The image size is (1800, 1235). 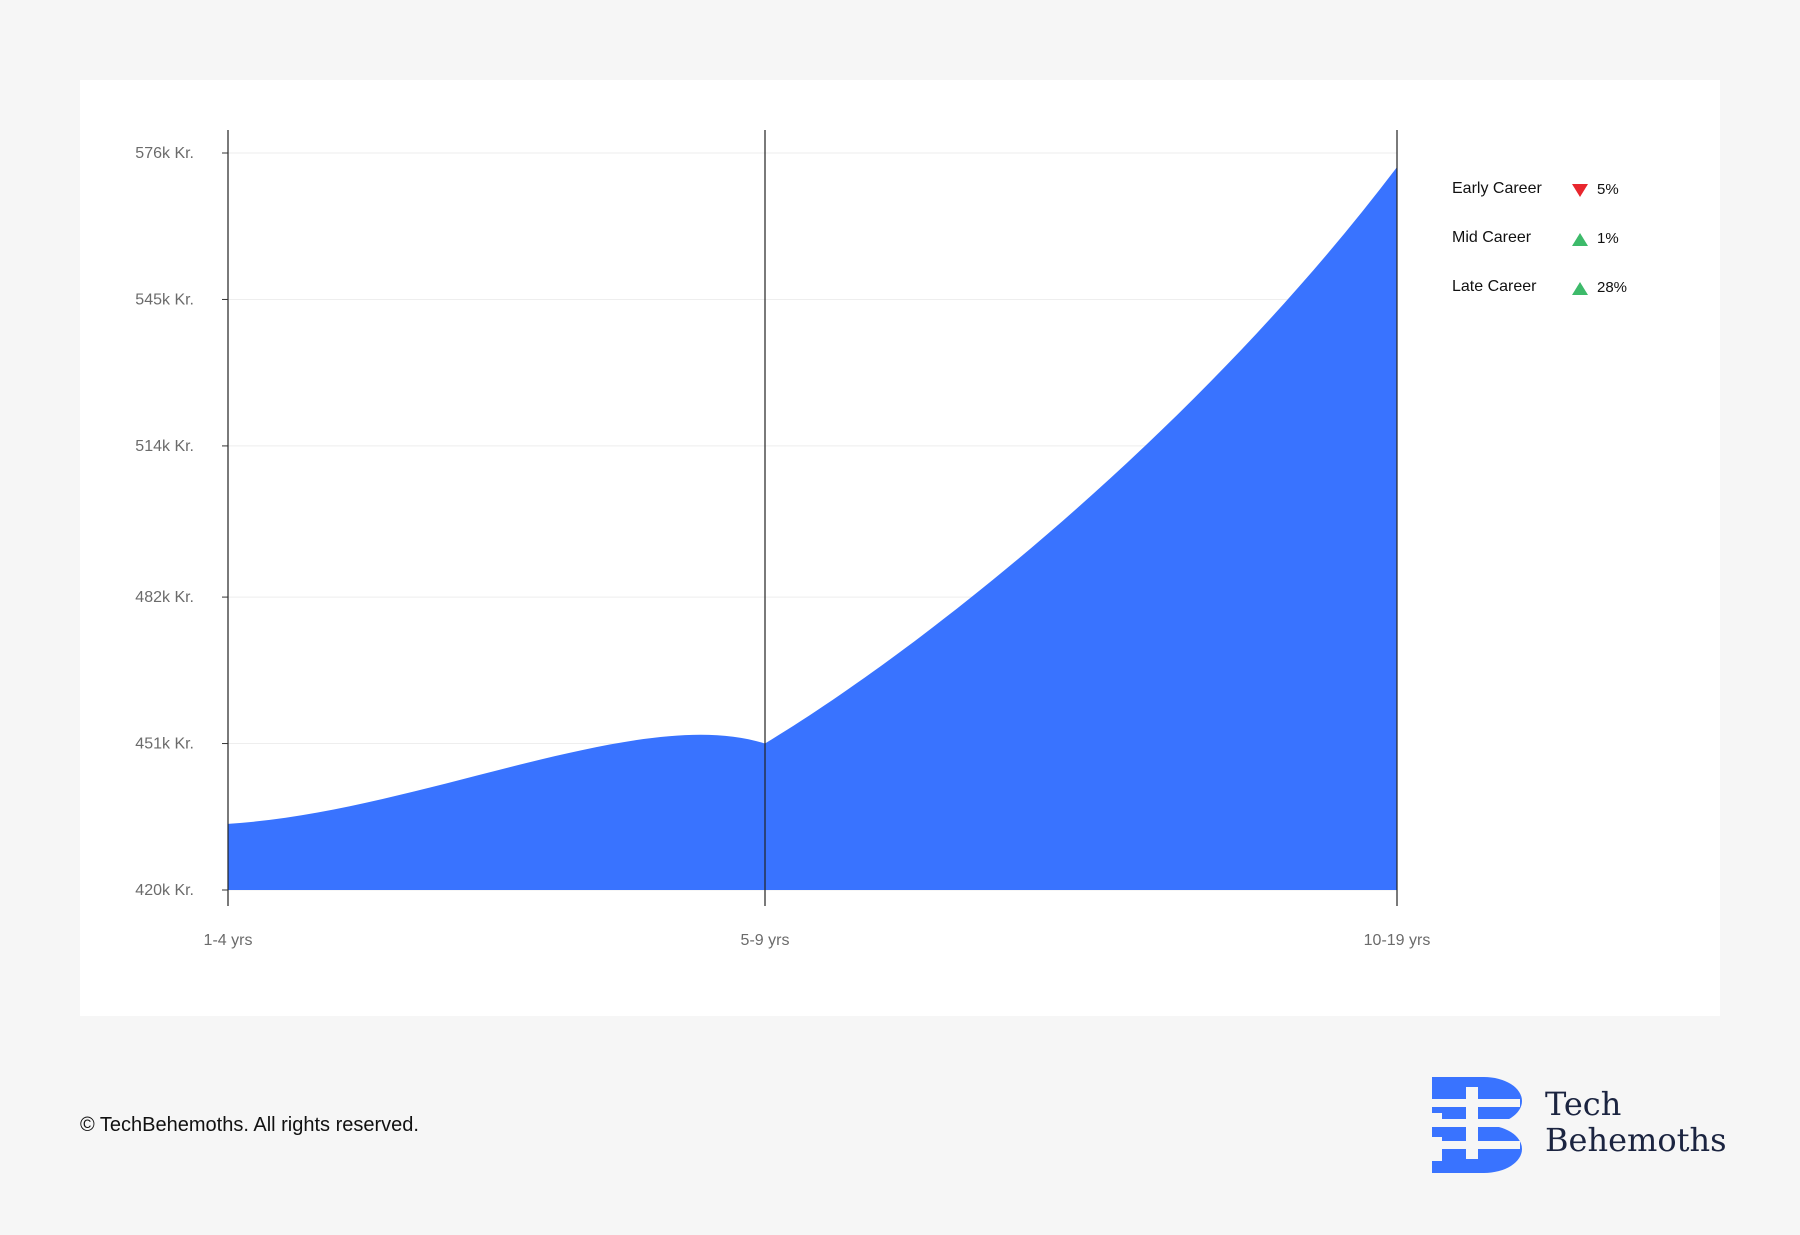 I want to click on x-tick-label: 10-19 yrs, so click(x=1397, y=940).